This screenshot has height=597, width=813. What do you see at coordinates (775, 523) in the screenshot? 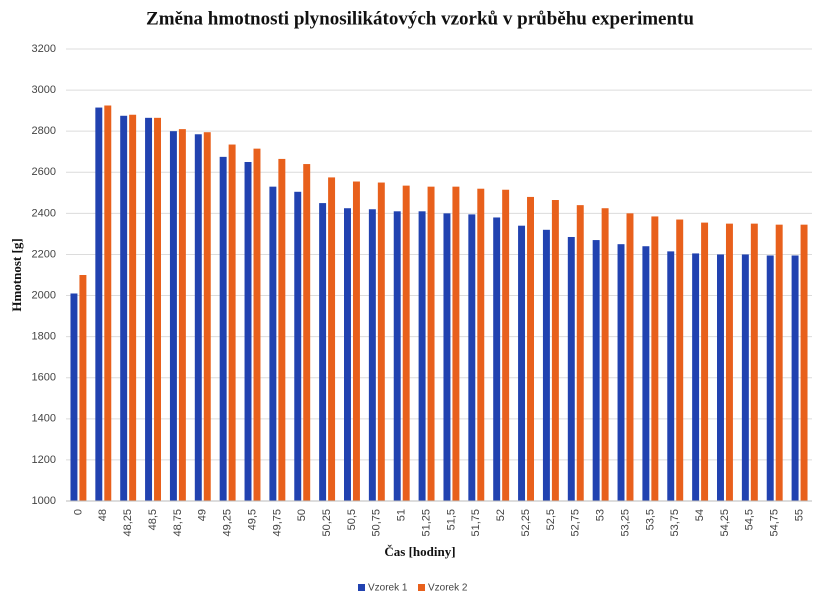
I see `x-tick-label: 54,75` at bounding box center [775, 523].